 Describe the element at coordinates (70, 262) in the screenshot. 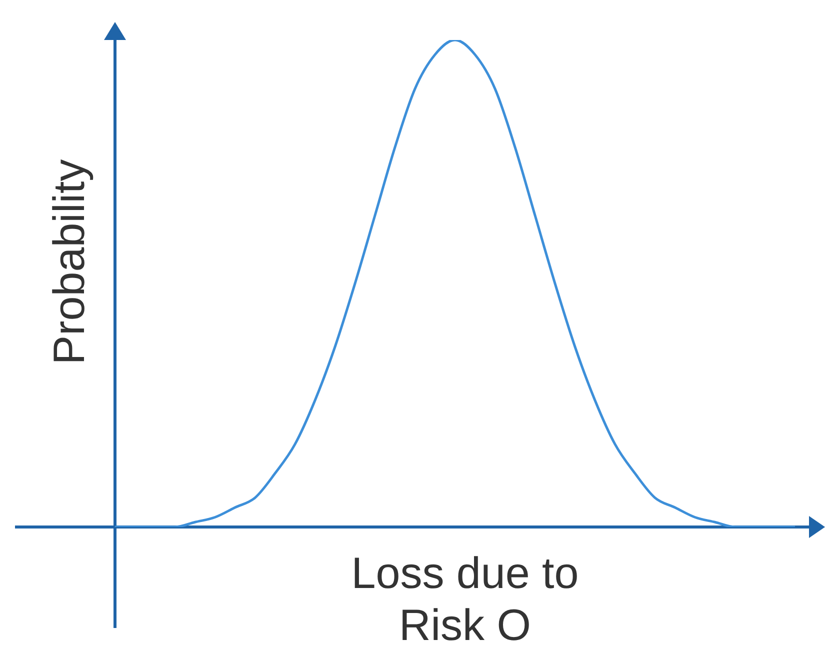

I see `y-axis-title: Probability` at that location.